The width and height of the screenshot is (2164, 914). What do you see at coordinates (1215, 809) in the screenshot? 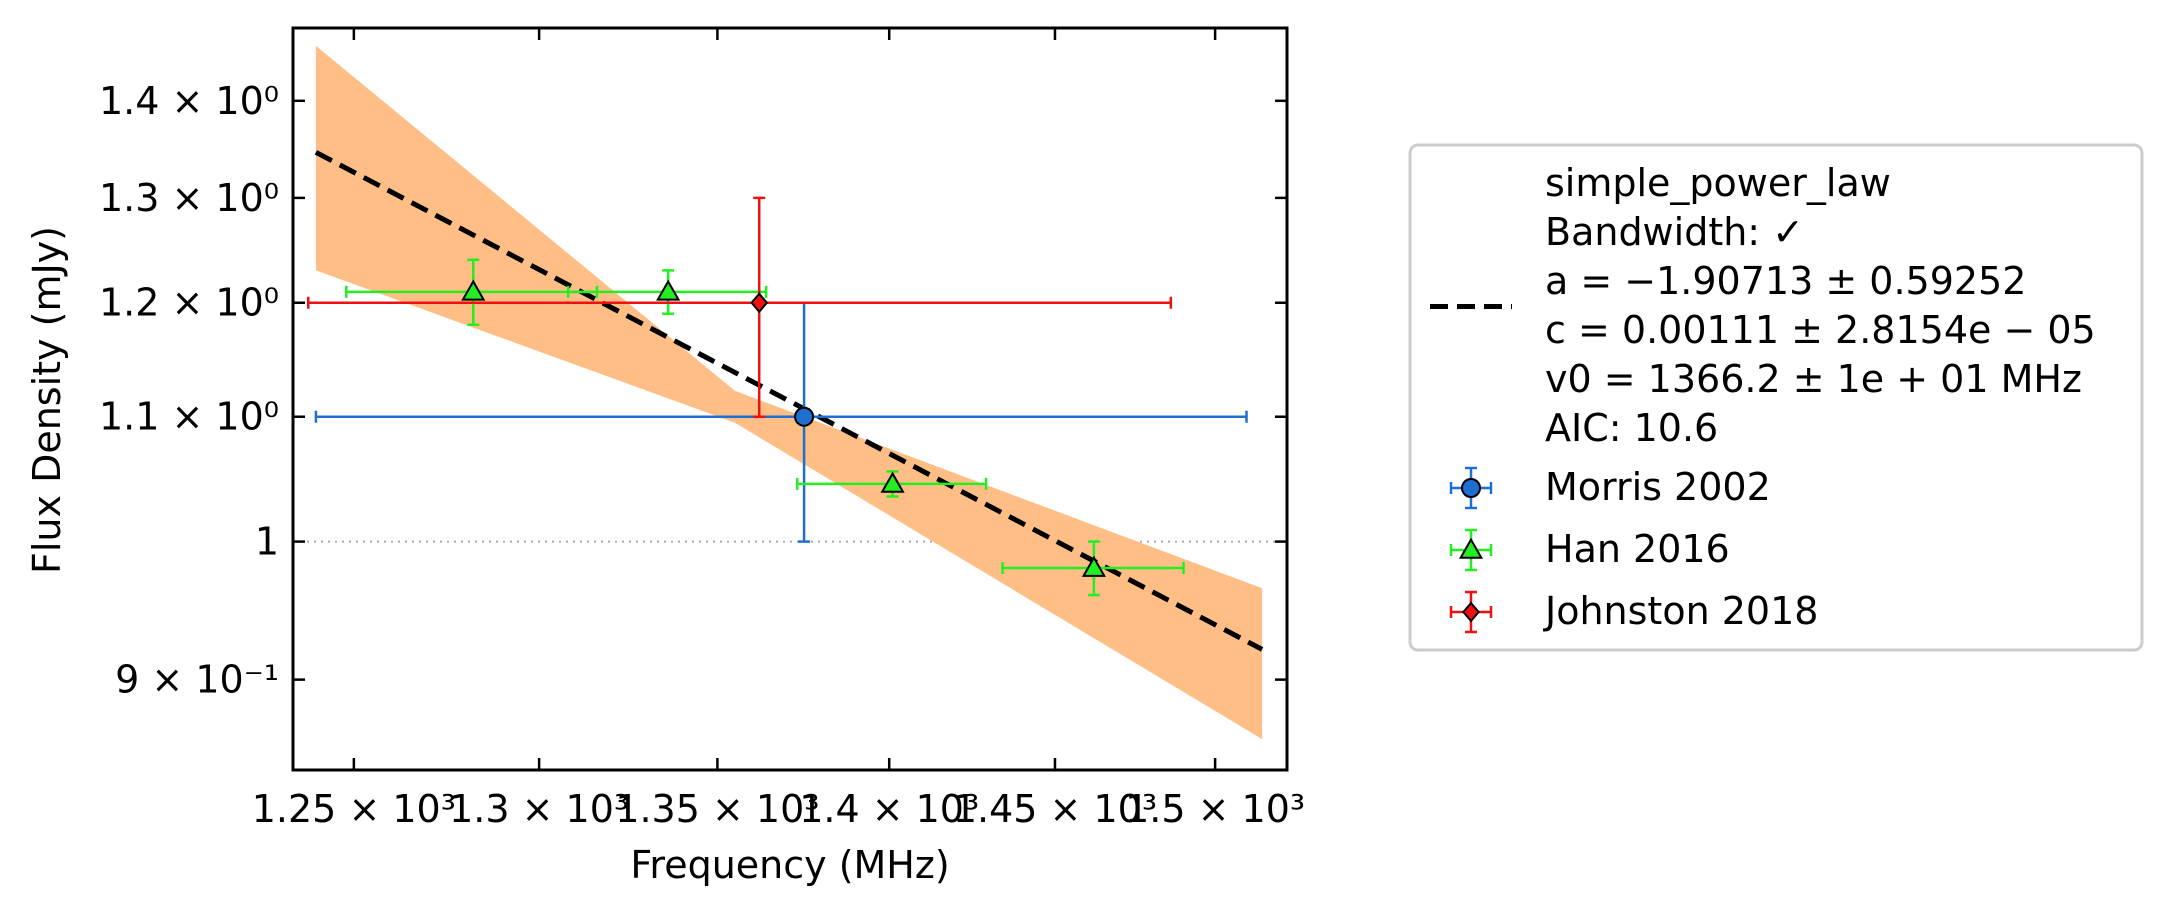
I see `x-tick-label: 1.5 × 10³` at bounding box center [1215, 809].